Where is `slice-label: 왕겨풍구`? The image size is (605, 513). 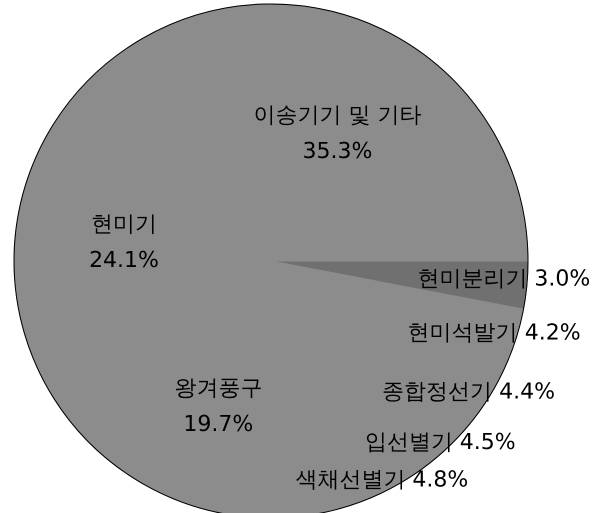
slice-label: 왕겨풍구 is located at coordinates (218, 388).